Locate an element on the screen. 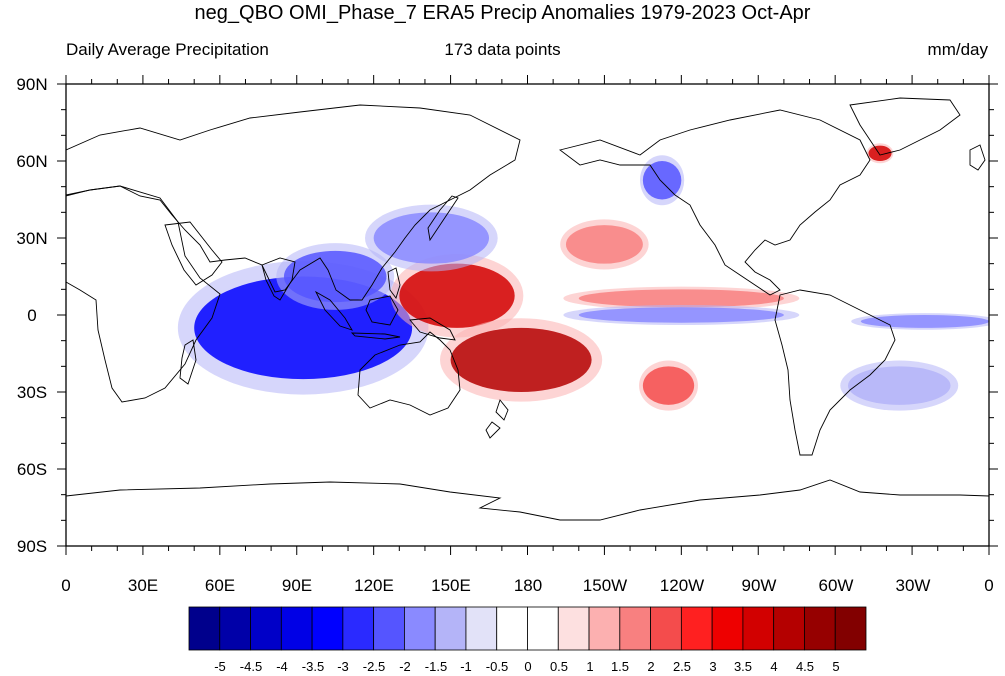 This screenshot has height=676, width=1005. colorbar-label: -2.5 is located at coordinates (374, 666).